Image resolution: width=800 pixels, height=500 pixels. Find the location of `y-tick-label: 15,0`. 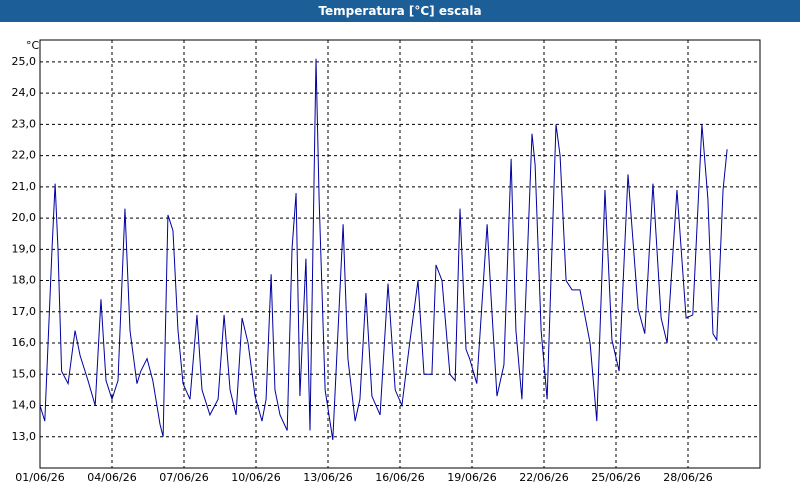

y-tick-label: 15,0 is located at coordinates (24, 373).